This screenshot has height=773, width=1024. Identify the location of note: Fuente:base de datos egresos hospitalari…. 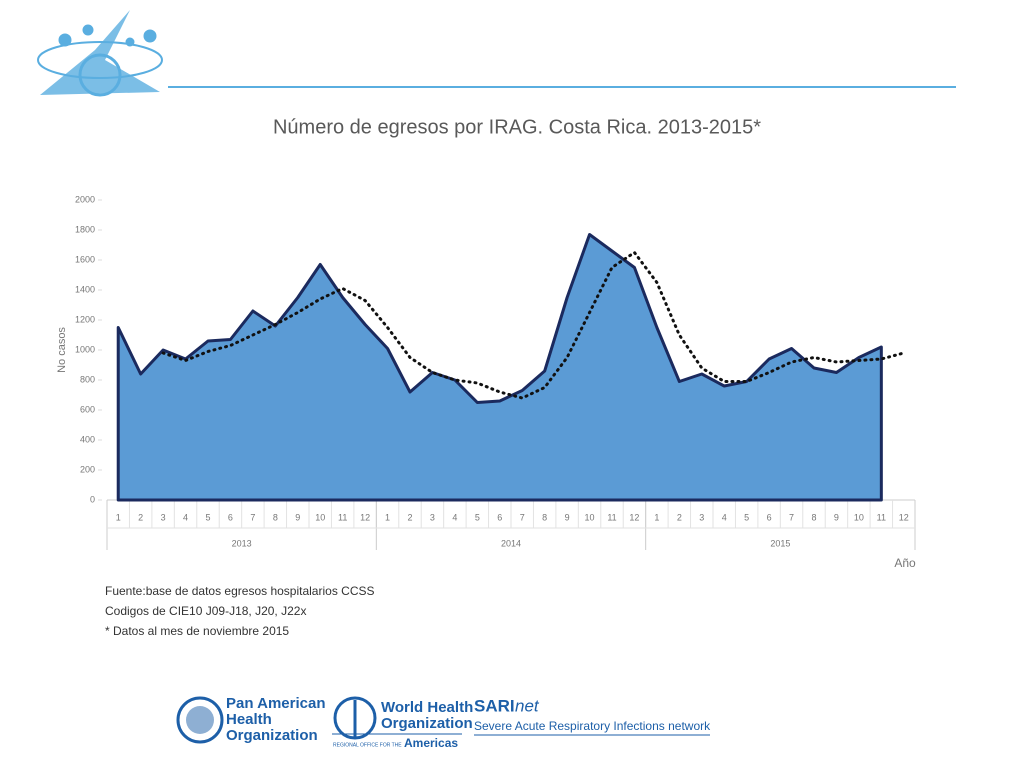
(240, 591).